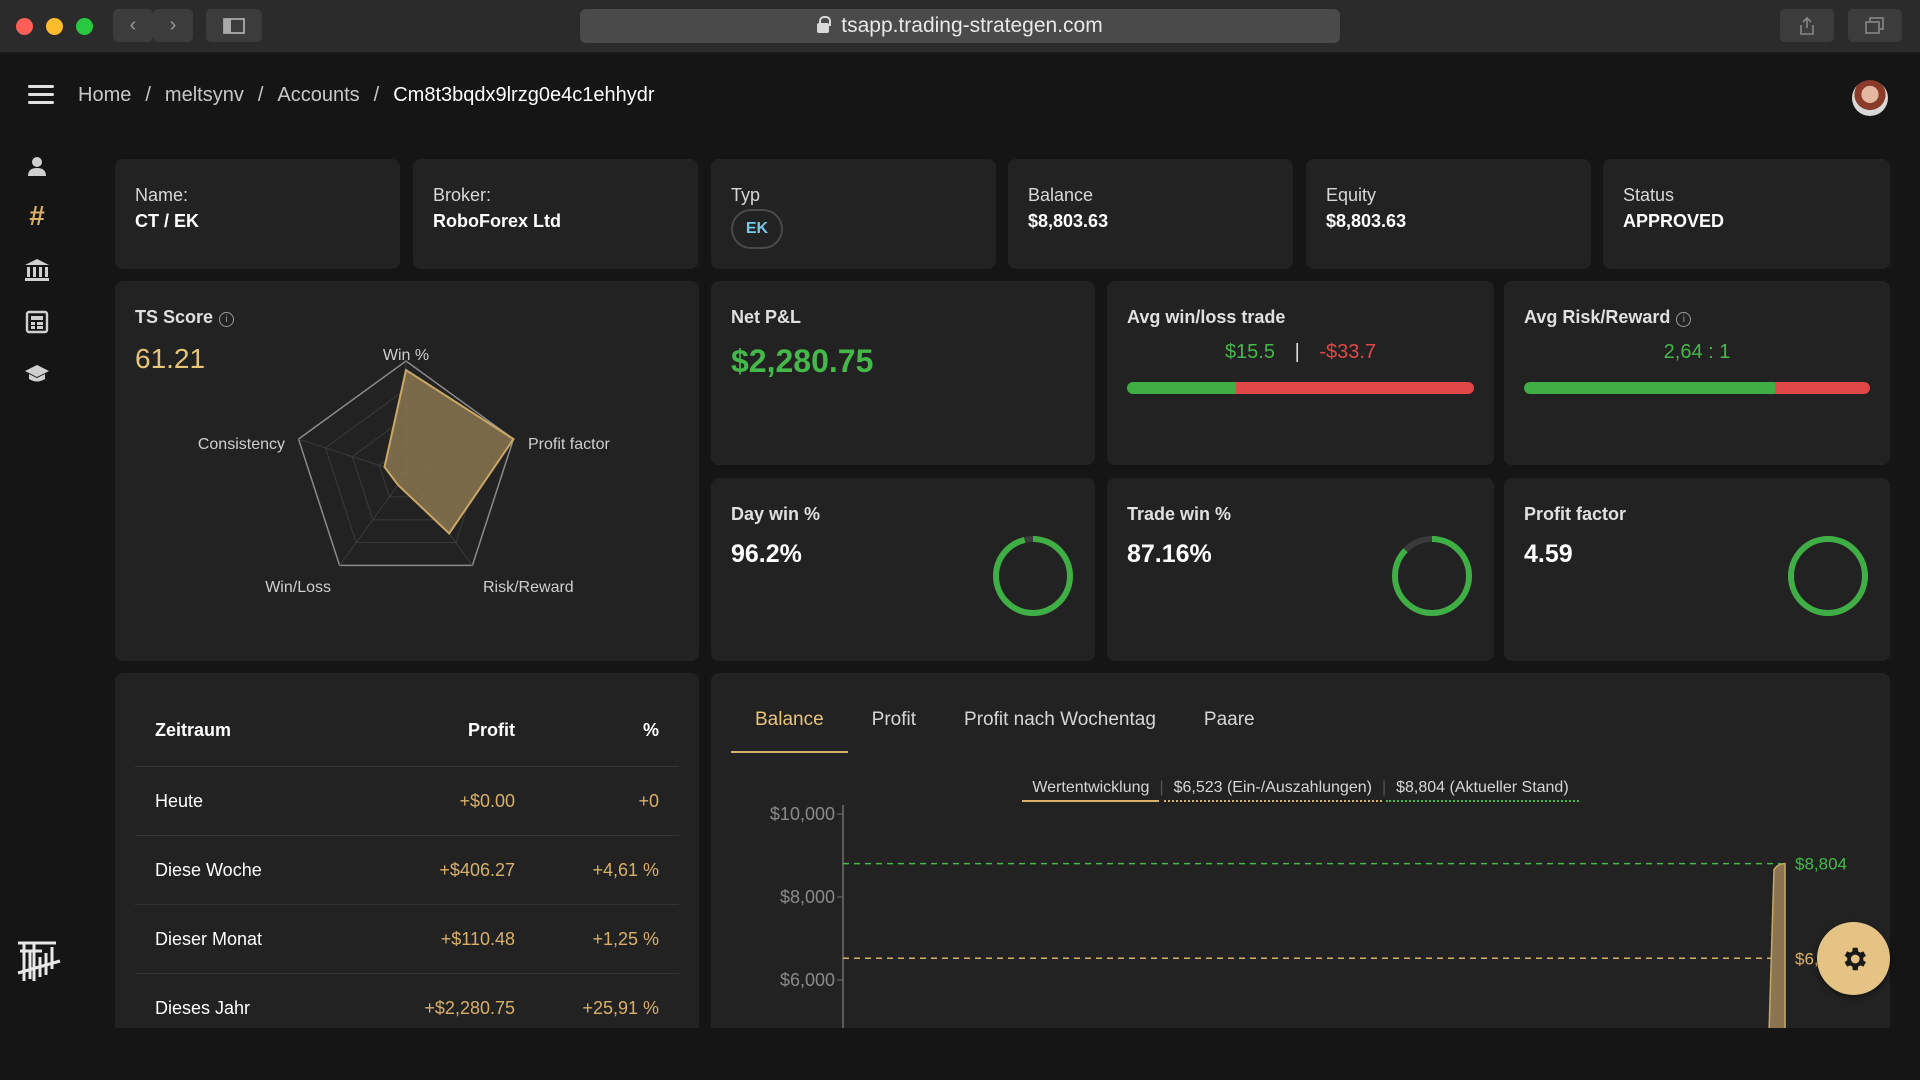 This screenshot has height=1080, width=1920. I want to click on sidebar-toggle-button, so click(234, 25).